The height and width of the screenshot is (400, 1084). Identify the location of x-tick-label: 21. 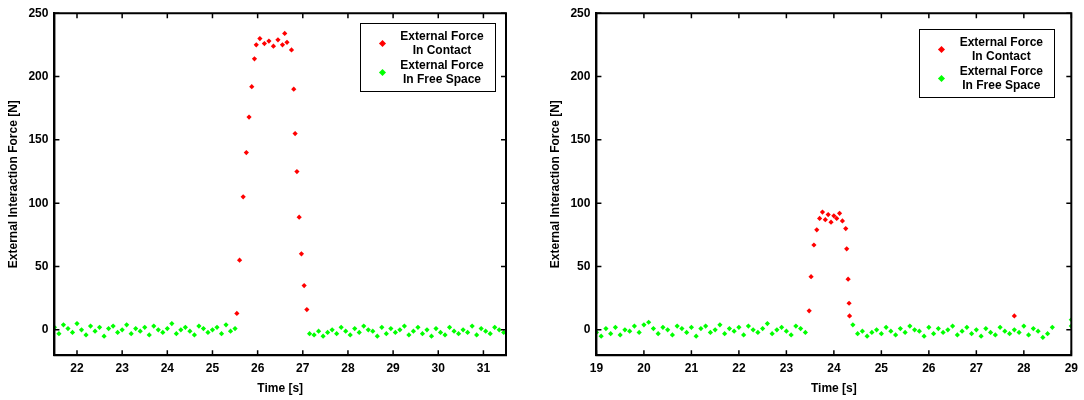
(691, 367).